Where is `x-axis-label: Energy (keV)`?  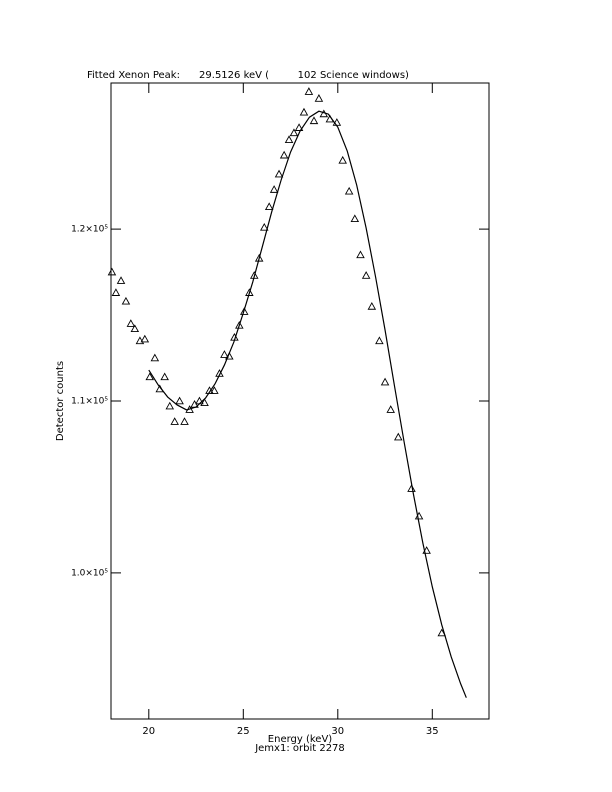 x-axis-label: Energy (keV) is located at coordinates (300, 739).